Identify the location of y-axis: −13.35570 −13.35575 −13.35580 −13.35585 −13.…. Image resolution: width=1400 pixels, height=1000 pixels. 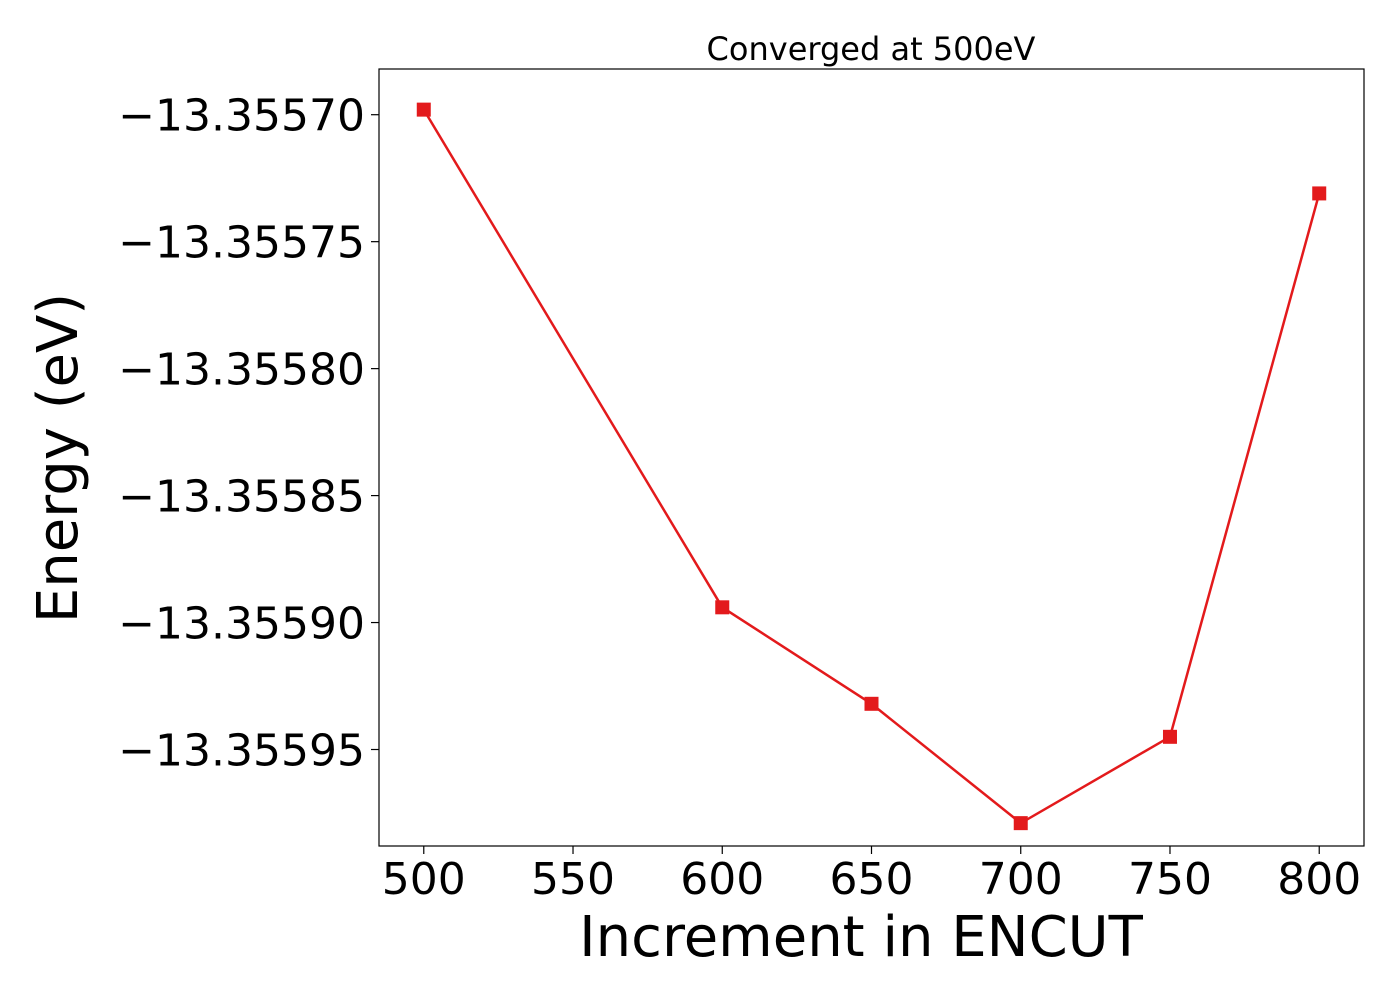
(248, 434).